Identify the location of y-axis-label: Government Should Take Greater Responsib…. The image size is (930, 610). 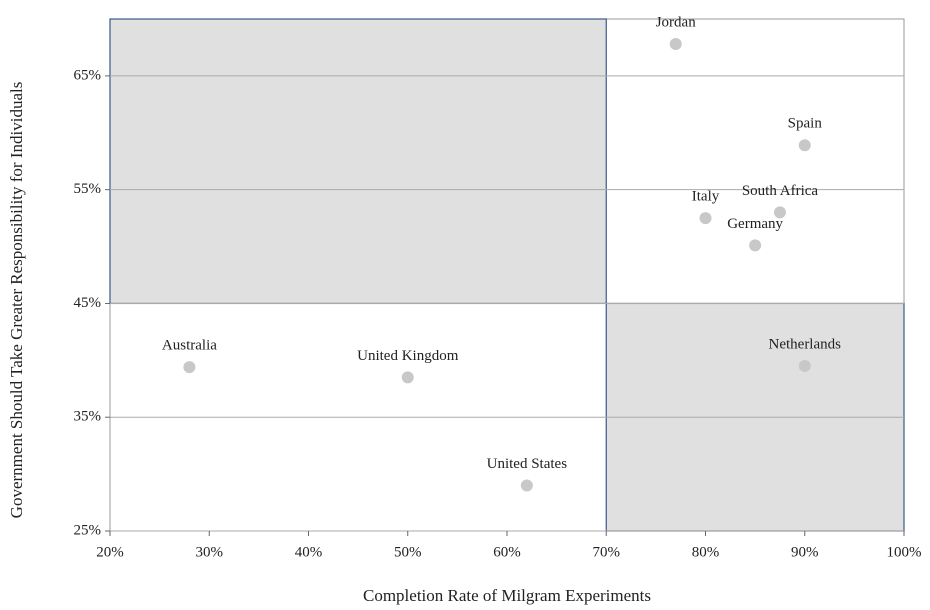
(16, 300).